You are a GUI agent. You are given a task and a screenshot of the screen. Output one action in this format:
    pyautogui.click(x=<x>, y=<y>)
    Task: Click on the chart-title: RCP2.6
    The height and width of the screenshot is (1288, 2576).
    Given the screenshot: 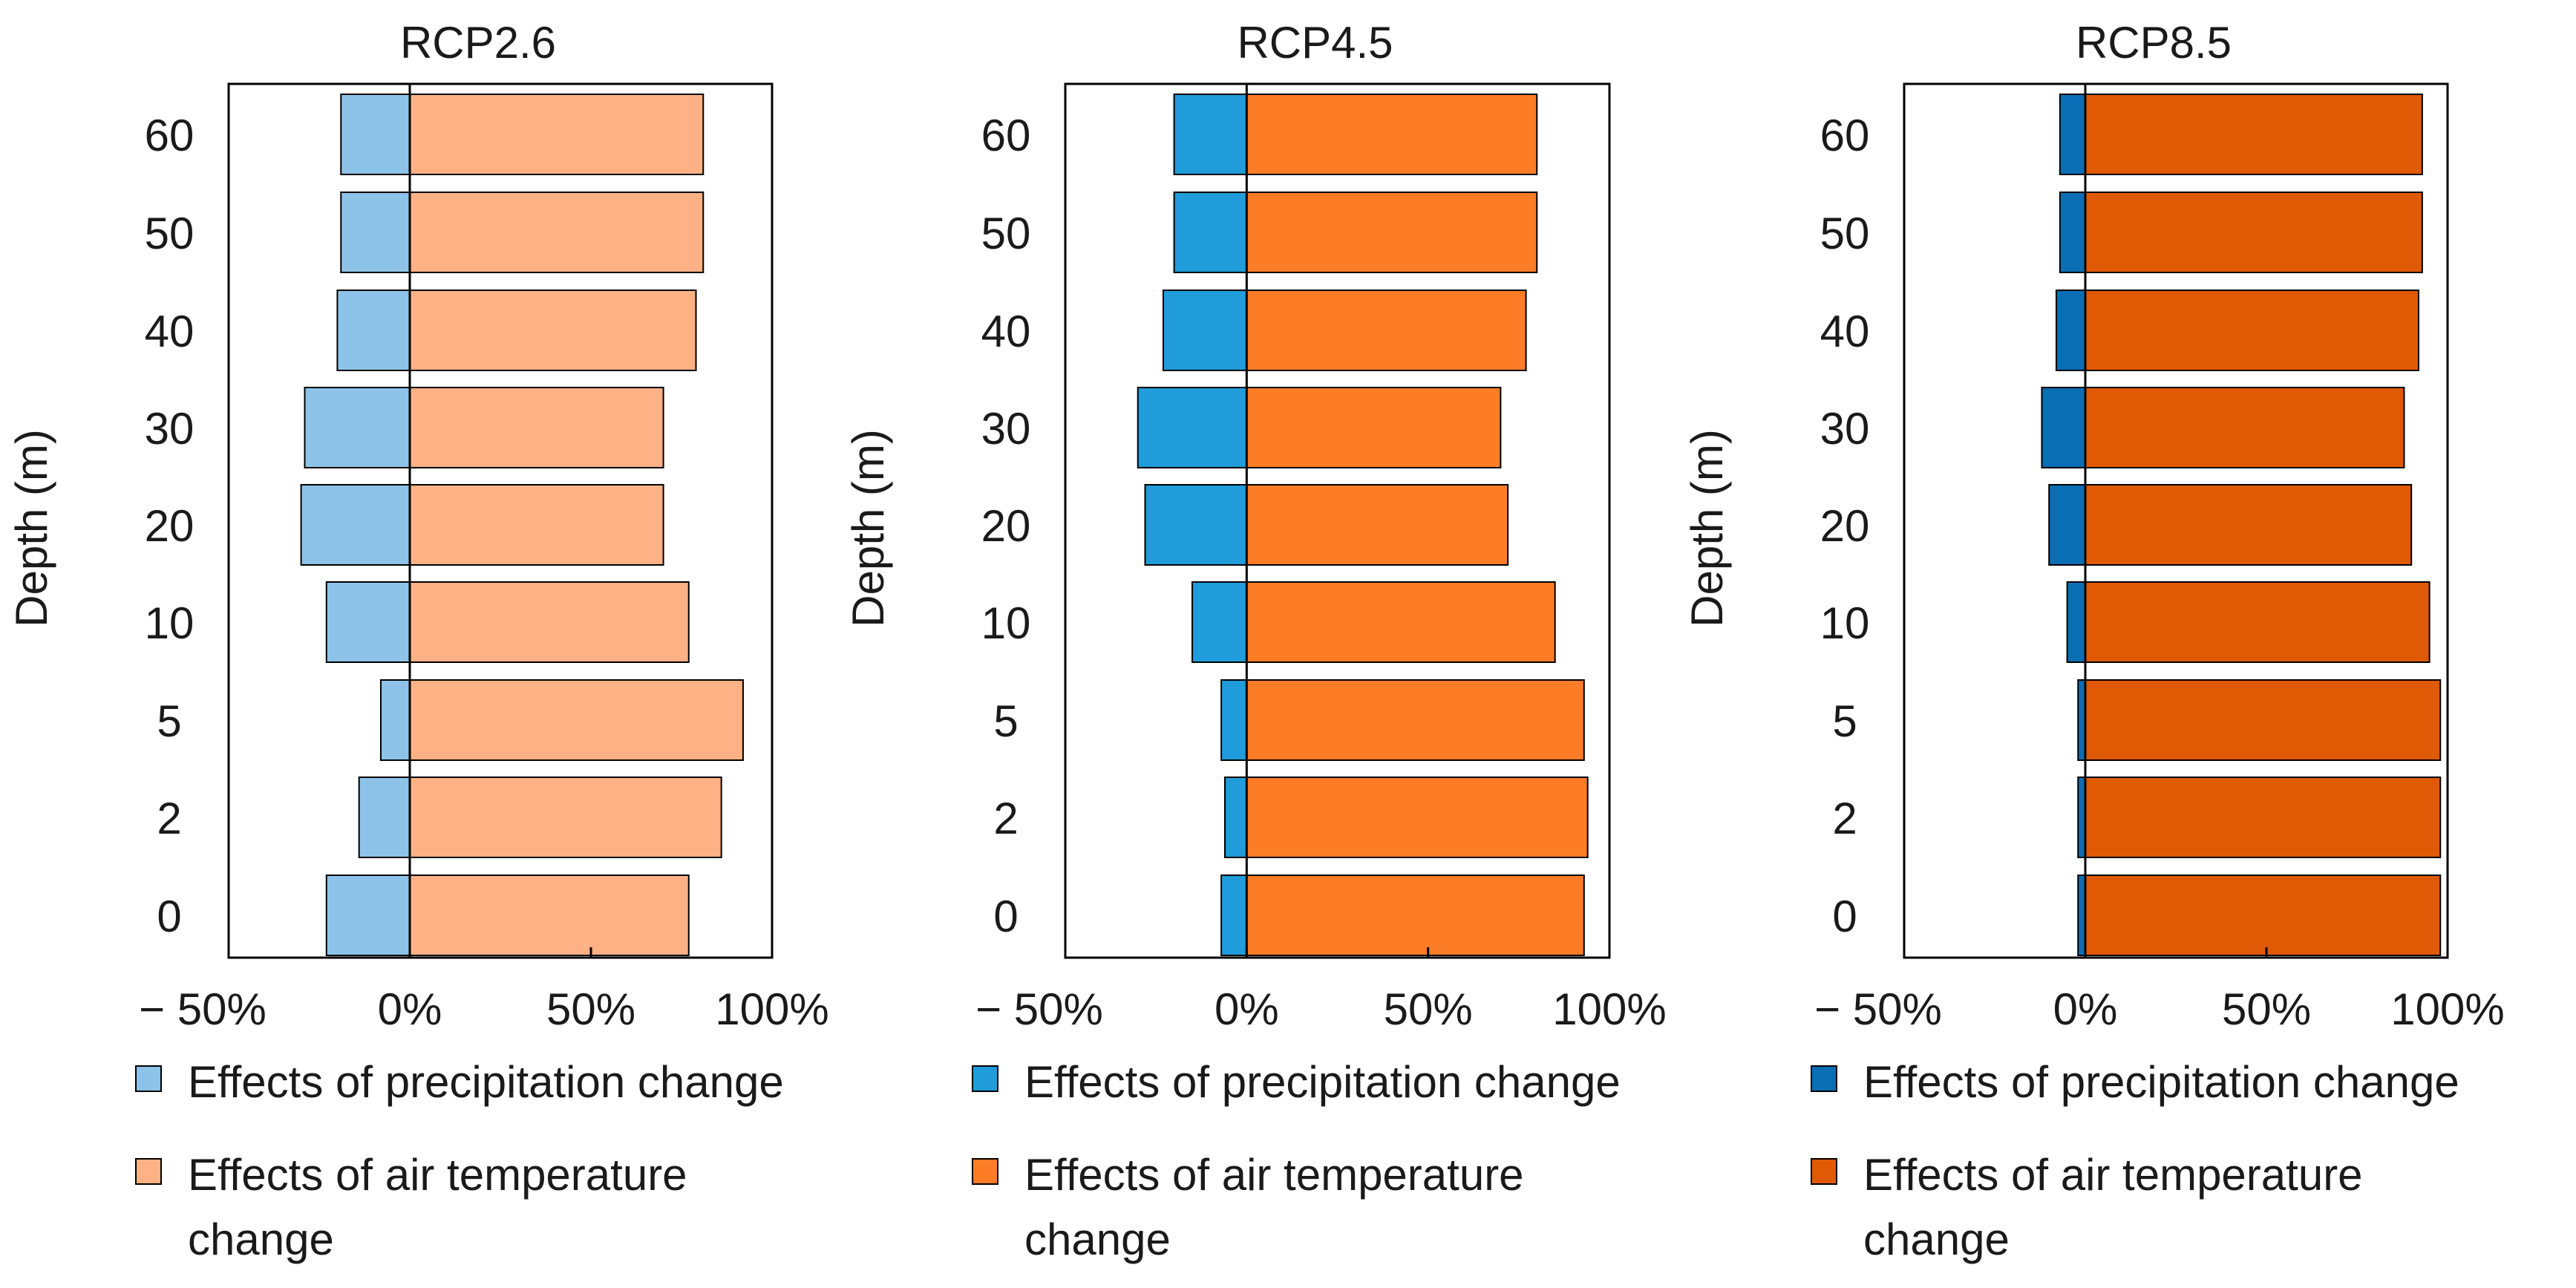 What is the action you would take?
    pyautogui.click(x=478, y=43)
    